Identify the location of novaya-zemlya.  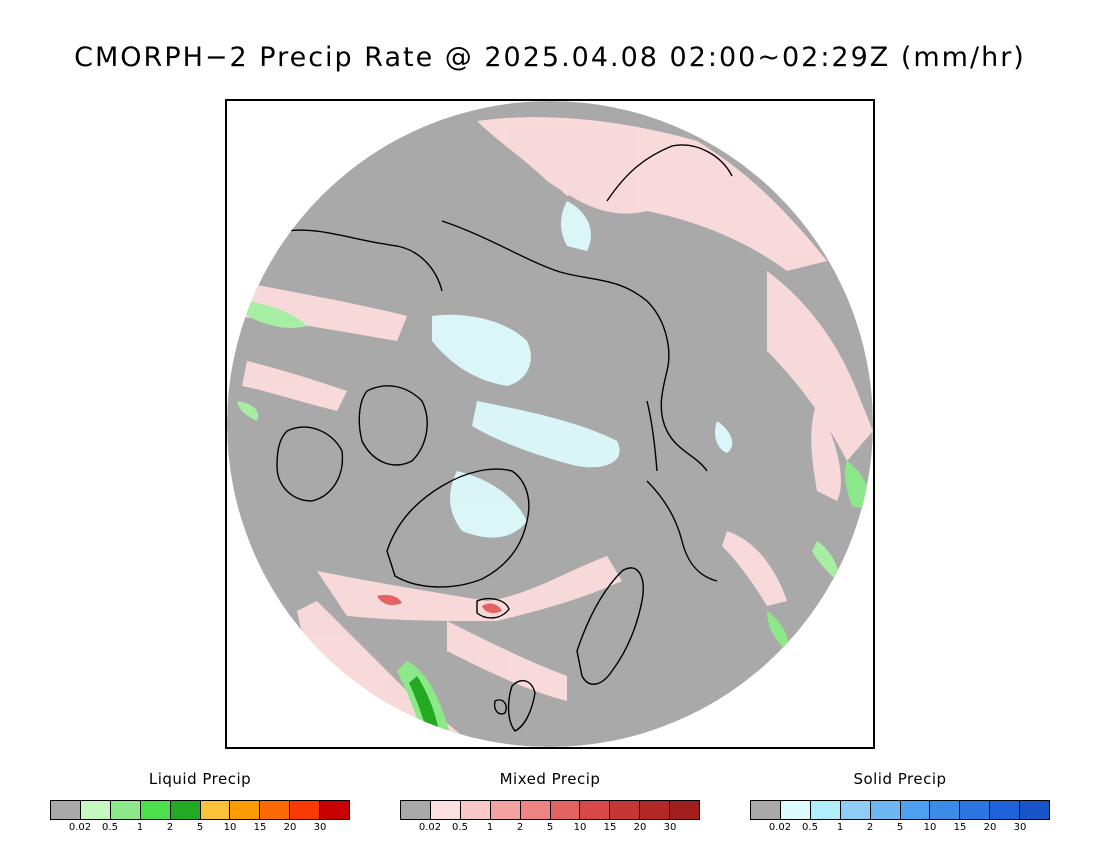
(652, 436).